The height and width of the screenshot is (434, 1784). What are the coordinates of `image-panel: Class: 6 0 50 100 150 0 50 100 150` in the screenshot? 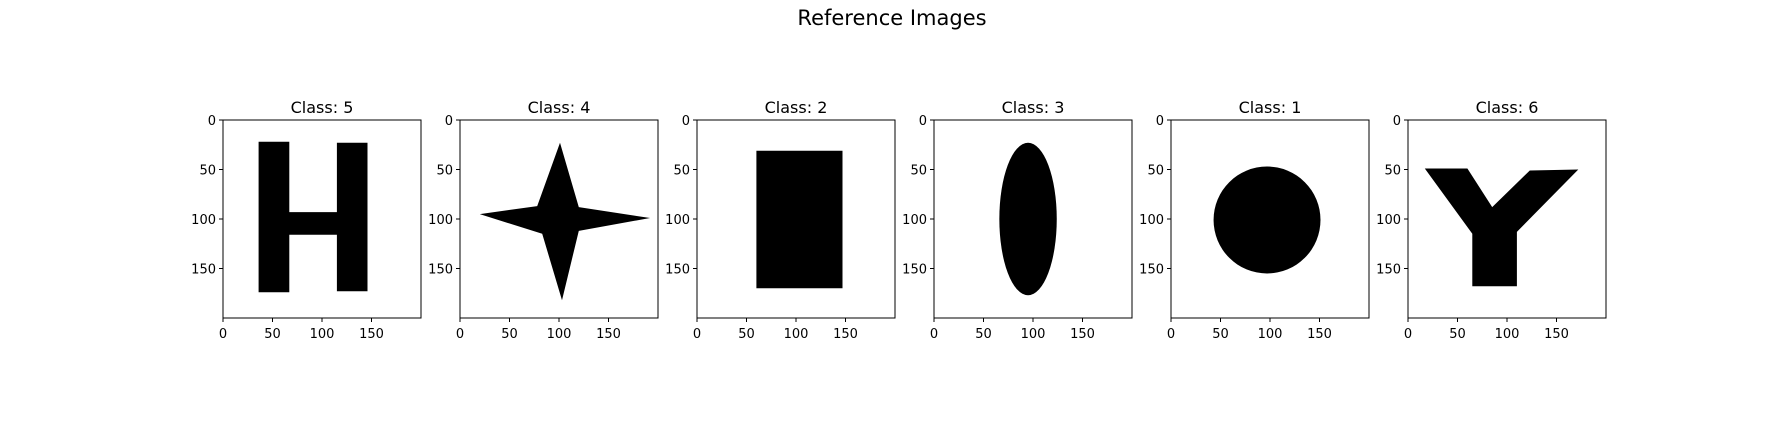 It's located at (1491, 220).